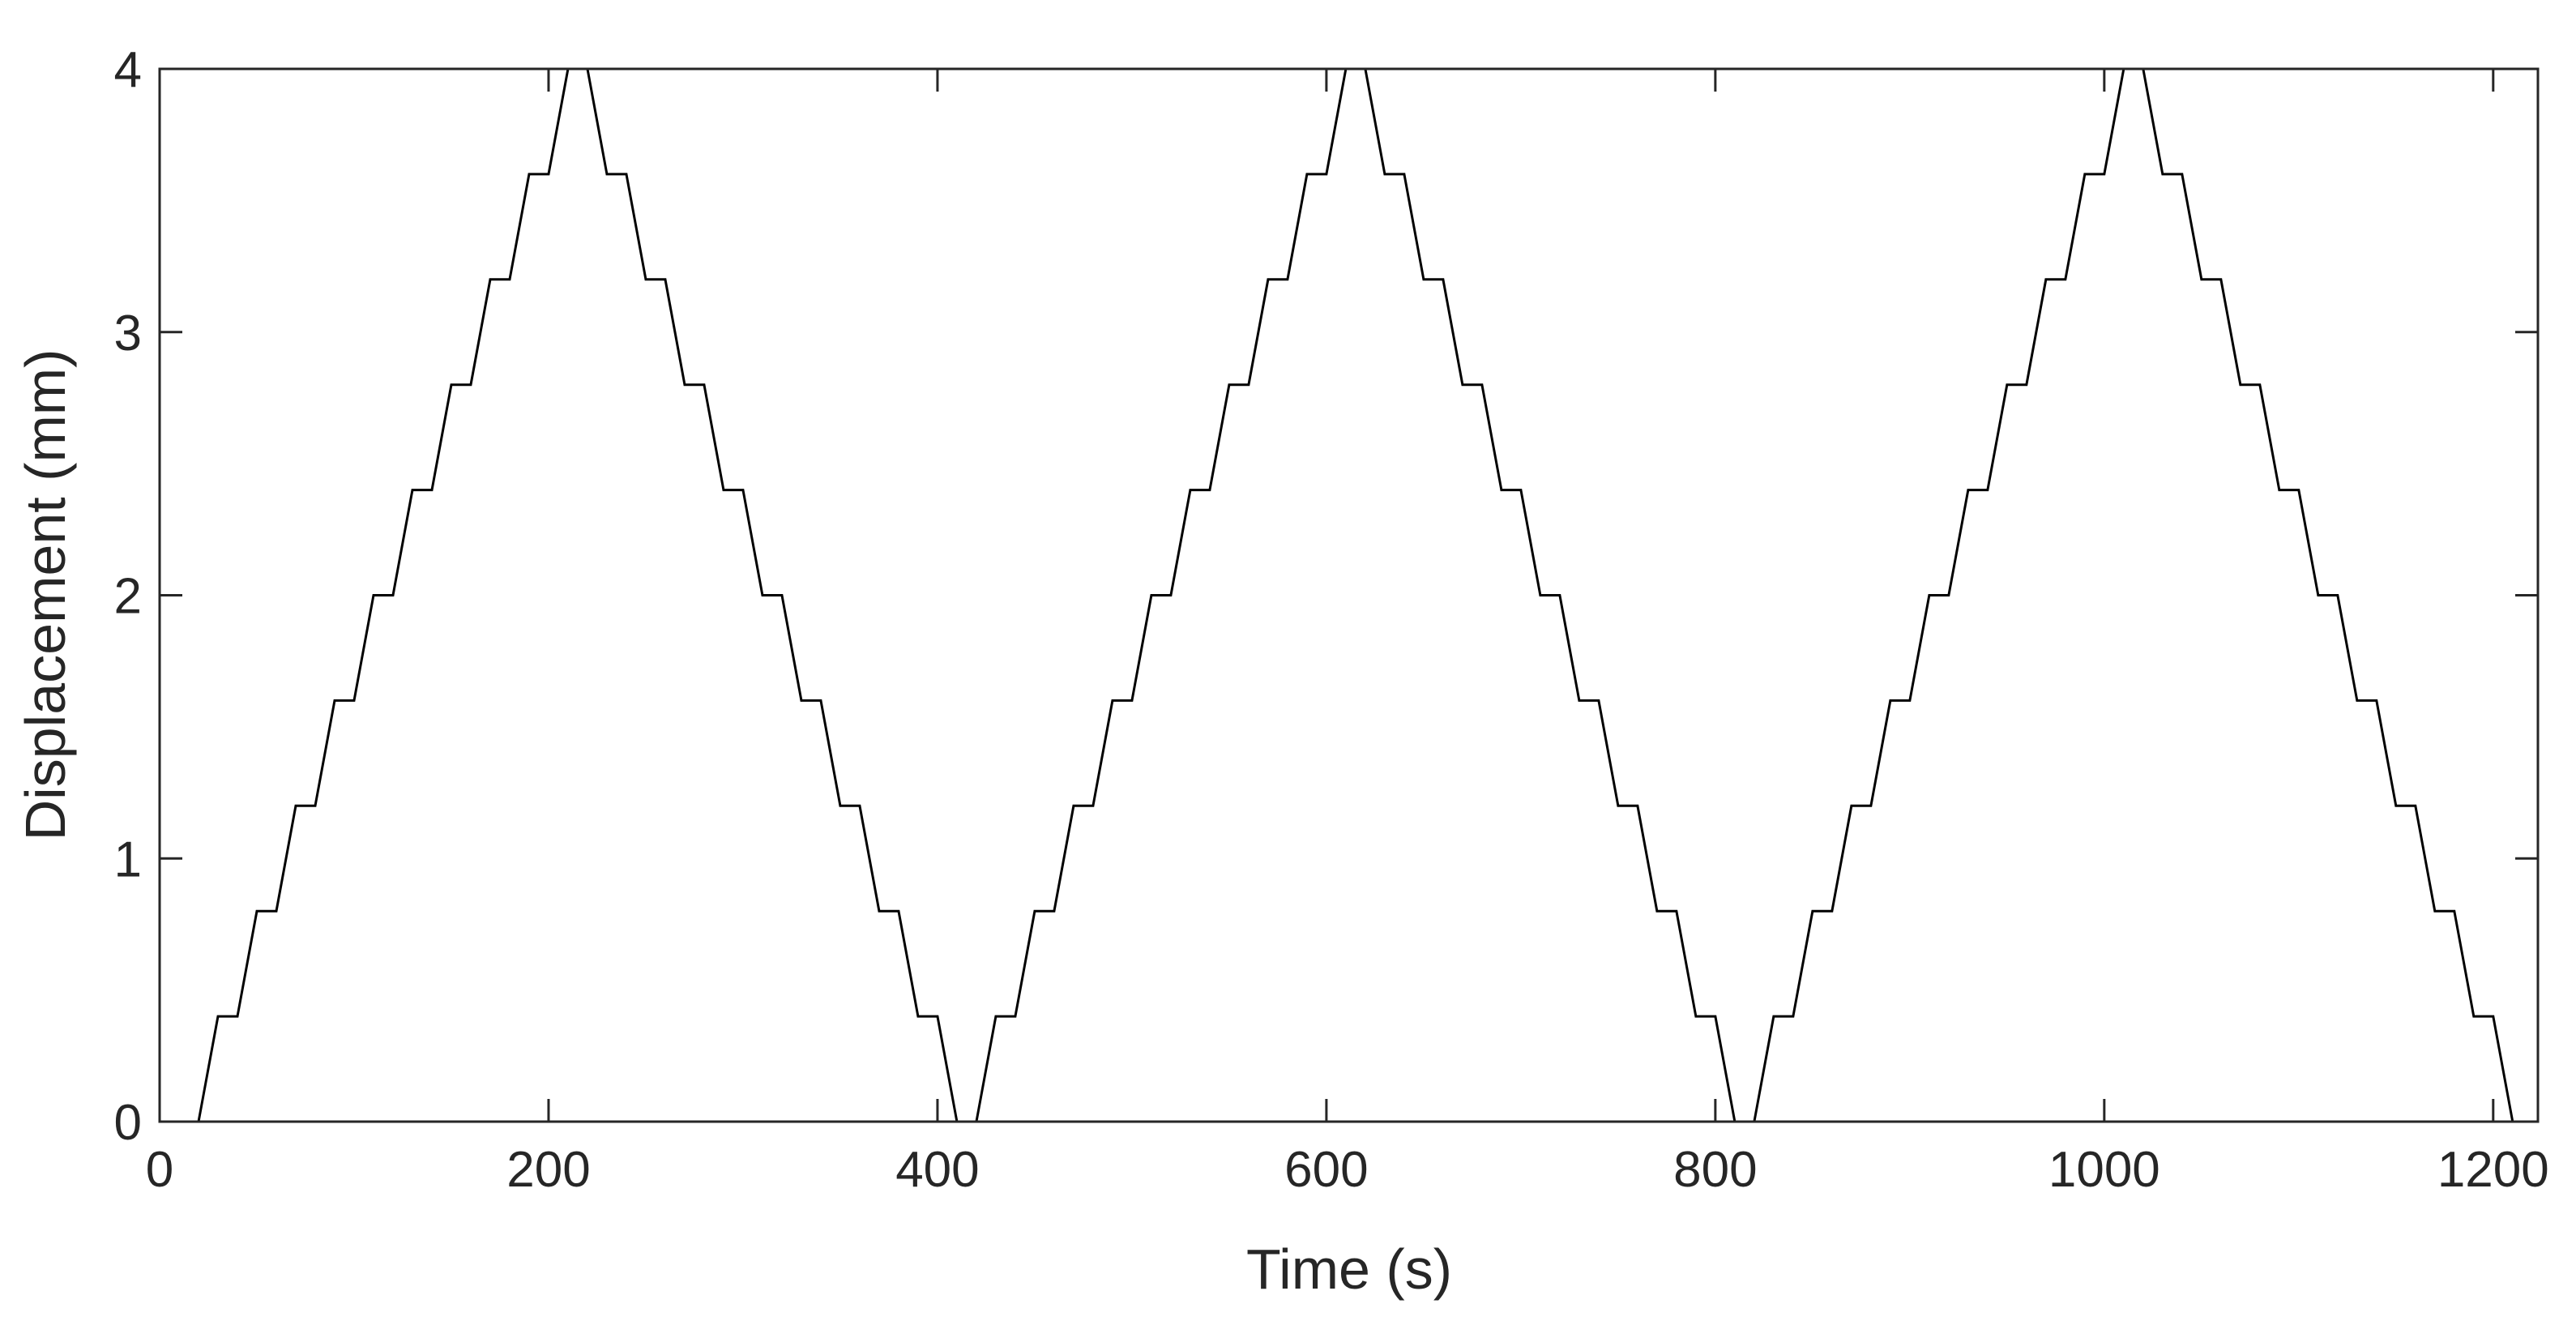 The height and width of the screenshot is (1321, 2576). What do you see at coordinates (128, 1123) in the screenshot?
I see `y-tick-label: 0` at bounding box center [128, 1123].